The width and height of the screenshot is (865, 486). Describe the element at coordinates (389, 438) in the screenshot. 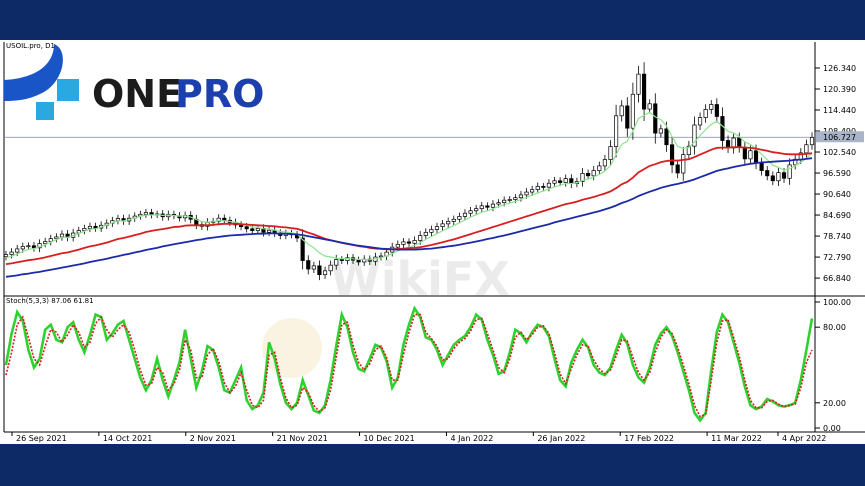

I see `time-tick-label: 10 Dec 2021` at that location.